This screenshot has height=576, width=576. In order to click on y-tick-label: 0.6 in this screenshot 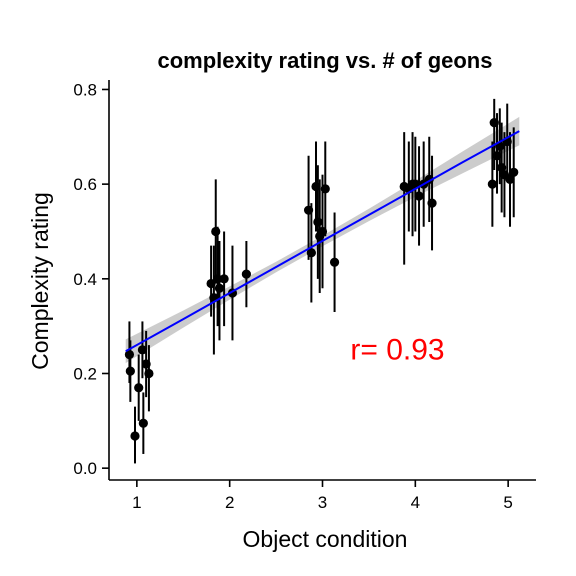, I will do `click(85, 184)`.